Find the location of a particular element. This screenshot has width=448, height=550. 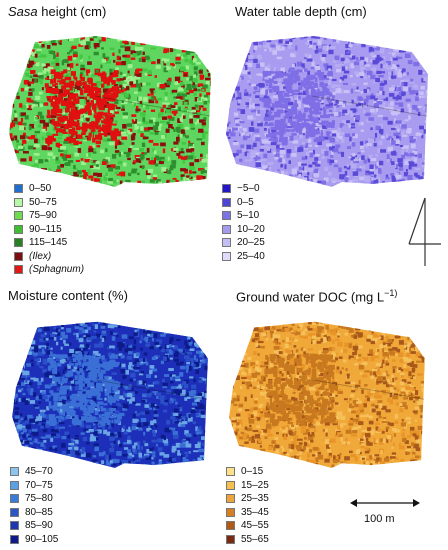

legend-item: 15–25 is located at coordinates (247, 486).